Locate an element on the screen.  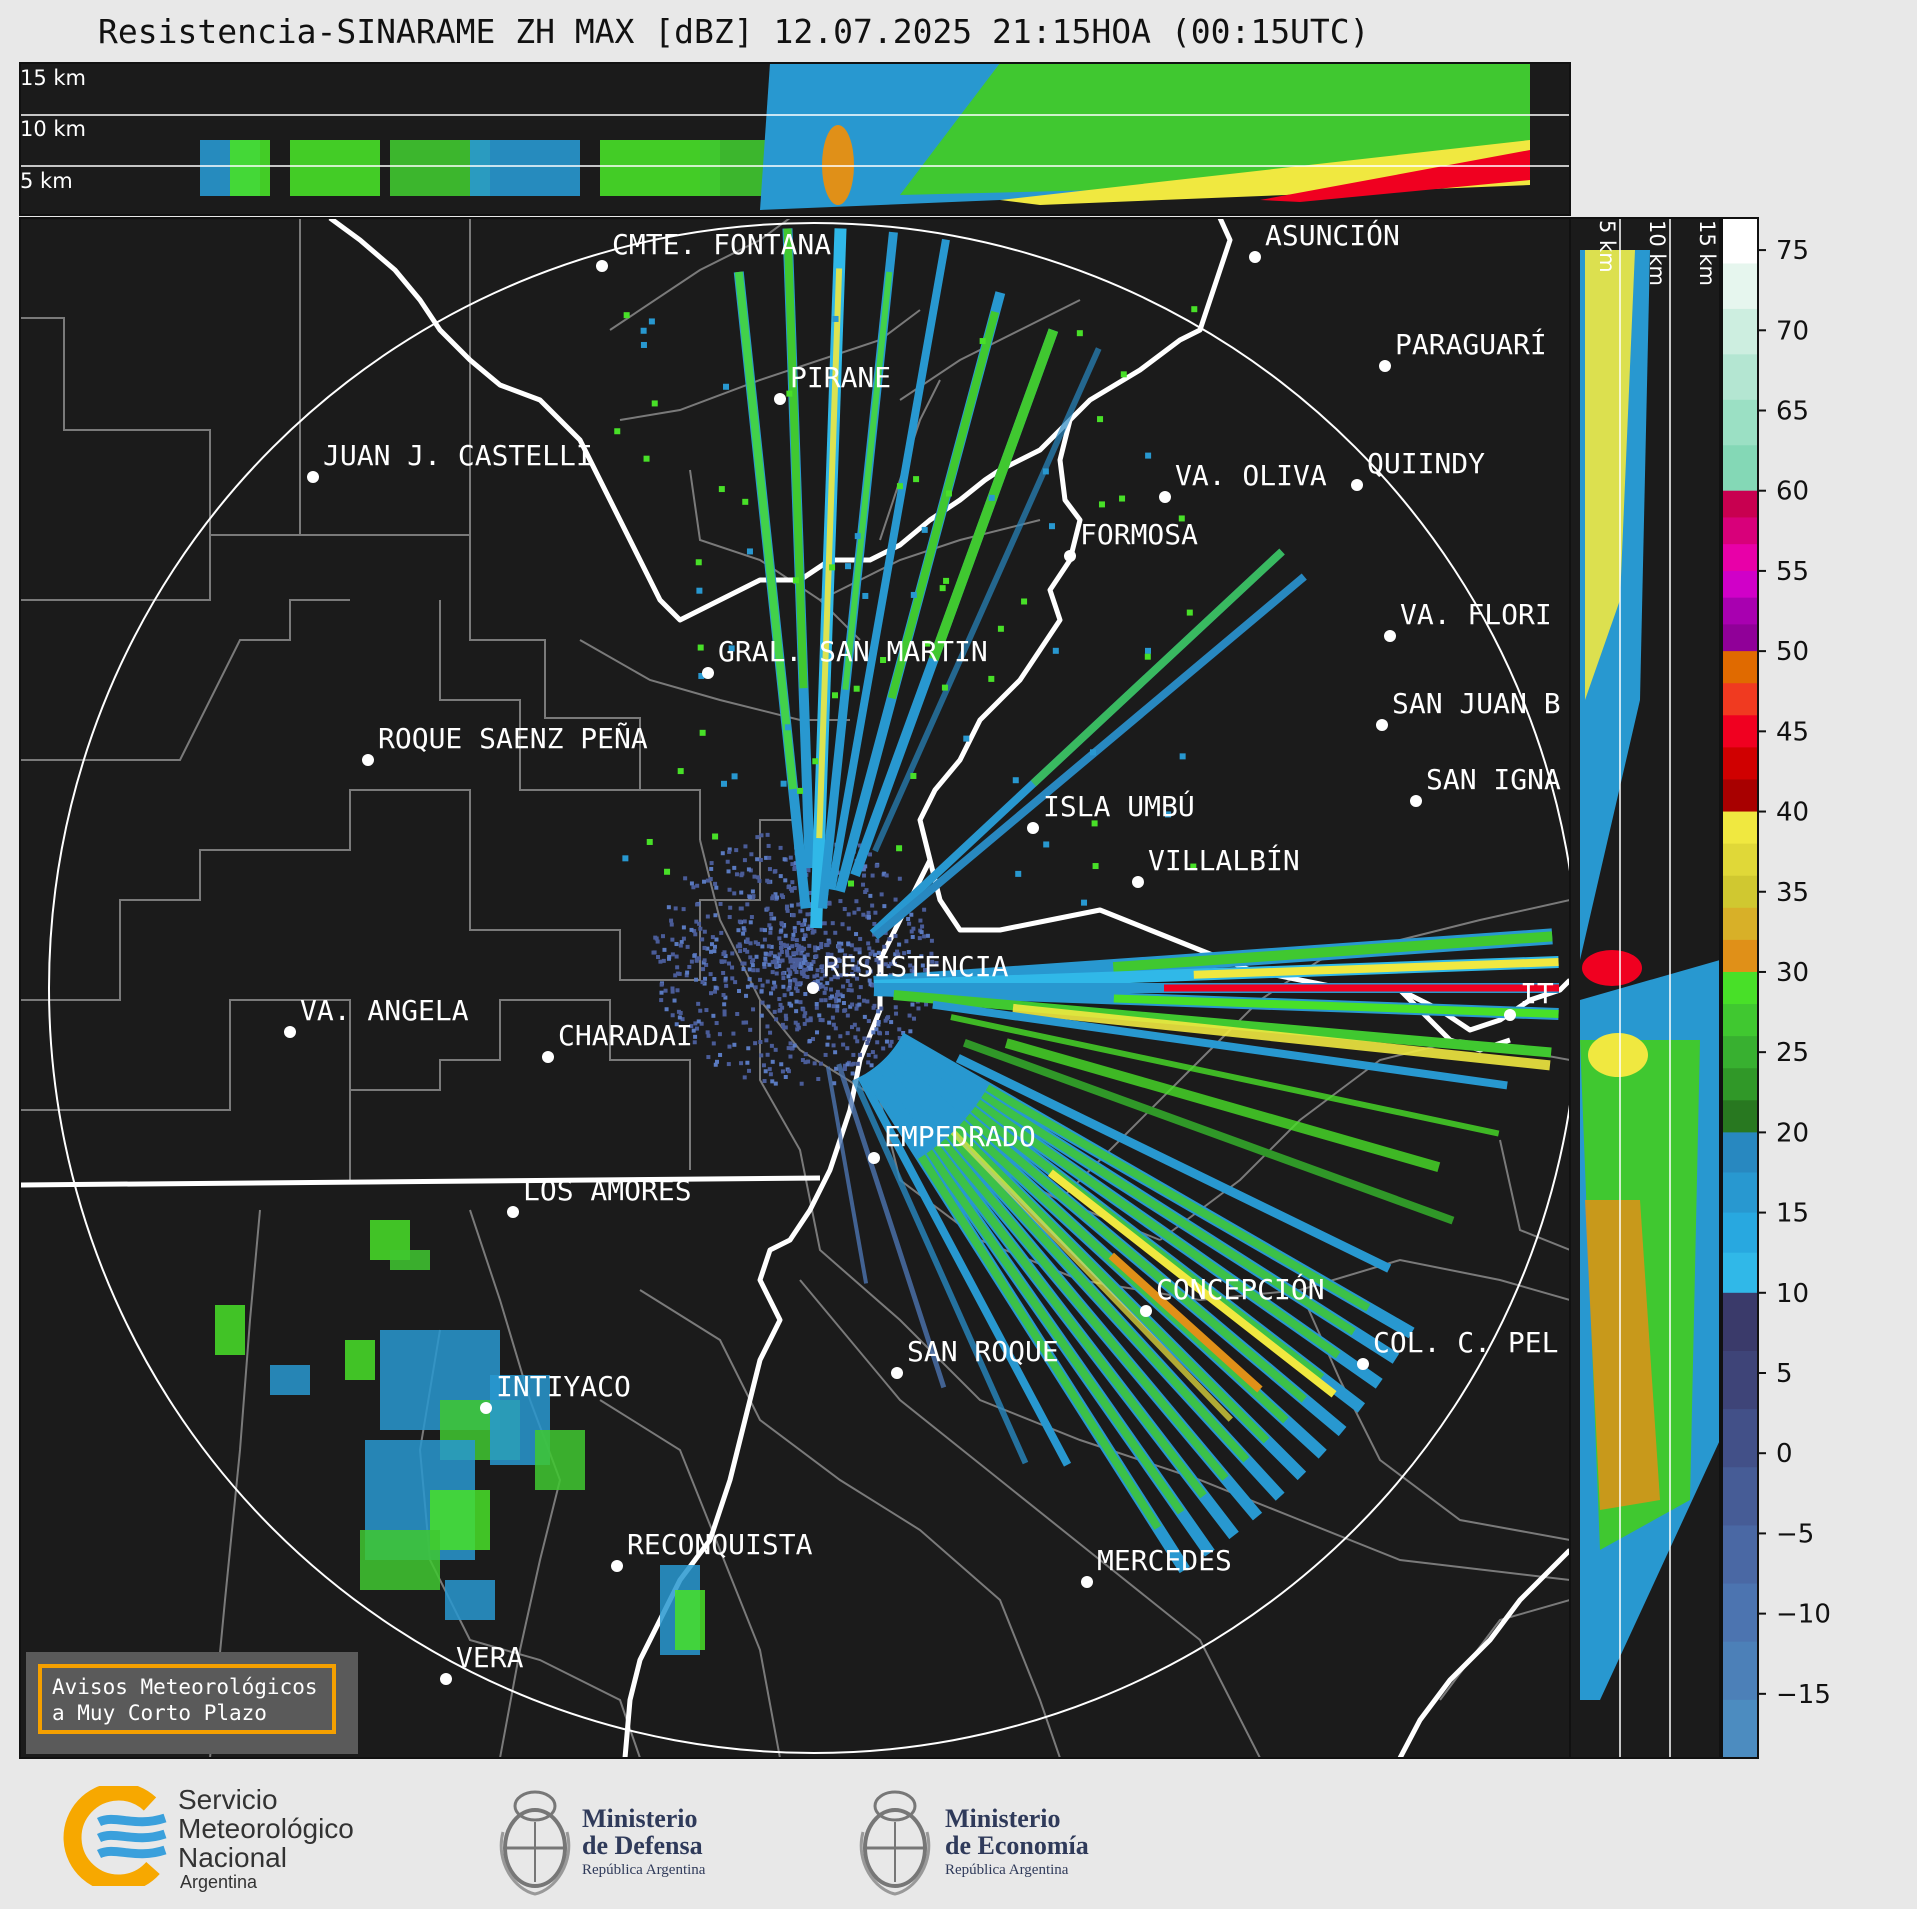
city-label: VA. ANGELA is located at coordinates (384, 1010).